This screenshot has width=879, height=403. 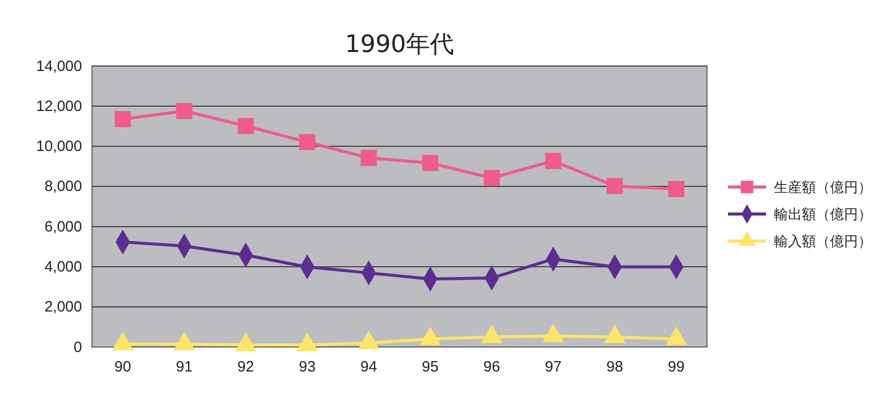 What do you see at coordinates (59, 66) in the screenshot?
I see `y-tick-label: 14,000` at bounding box center [59, 66].